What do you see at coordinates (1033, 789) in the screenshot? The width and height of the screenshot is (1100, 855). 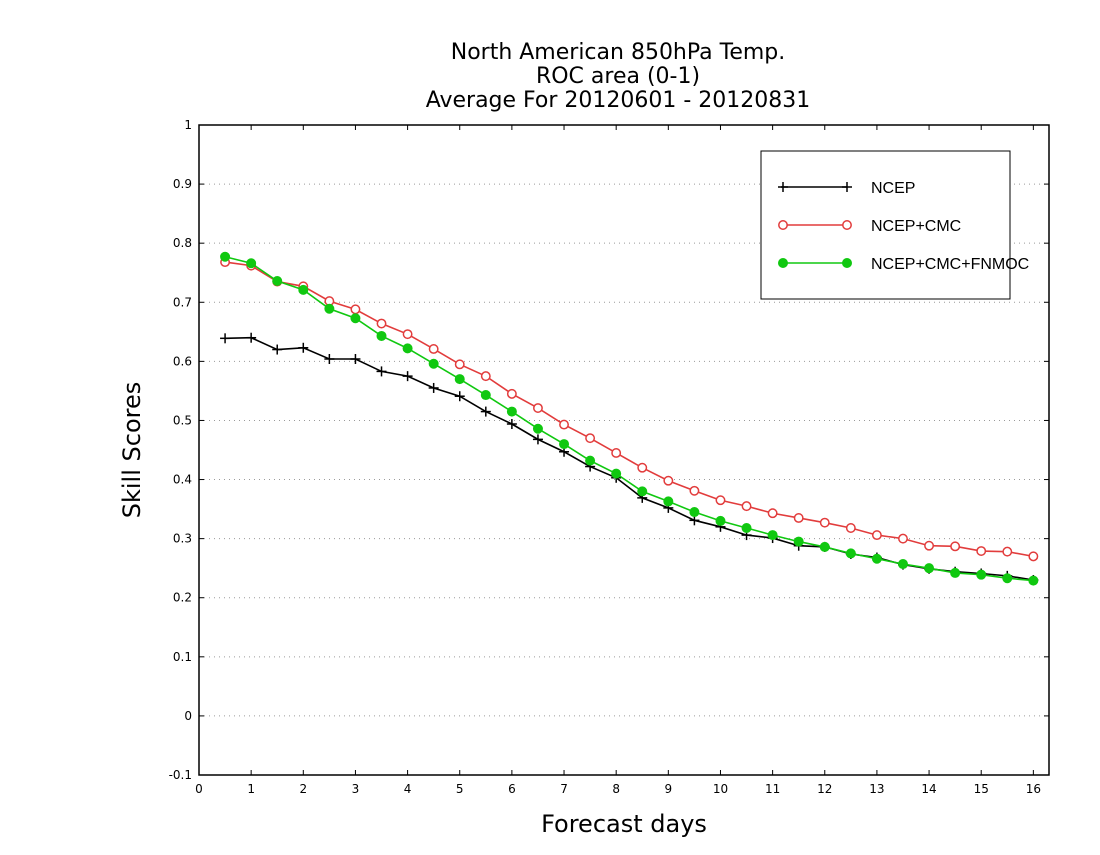 I see `x-tick-label: 16` at bounding box center [1033, 789].